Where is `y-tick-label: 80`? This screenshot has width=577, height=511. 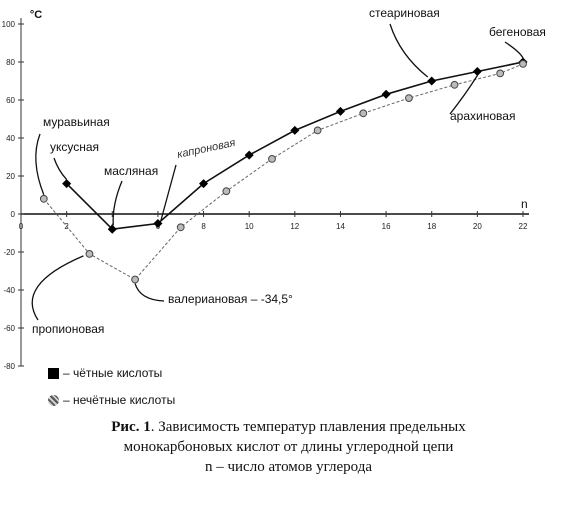 y-tick-label: 80 is located at coordinates (10, 62).